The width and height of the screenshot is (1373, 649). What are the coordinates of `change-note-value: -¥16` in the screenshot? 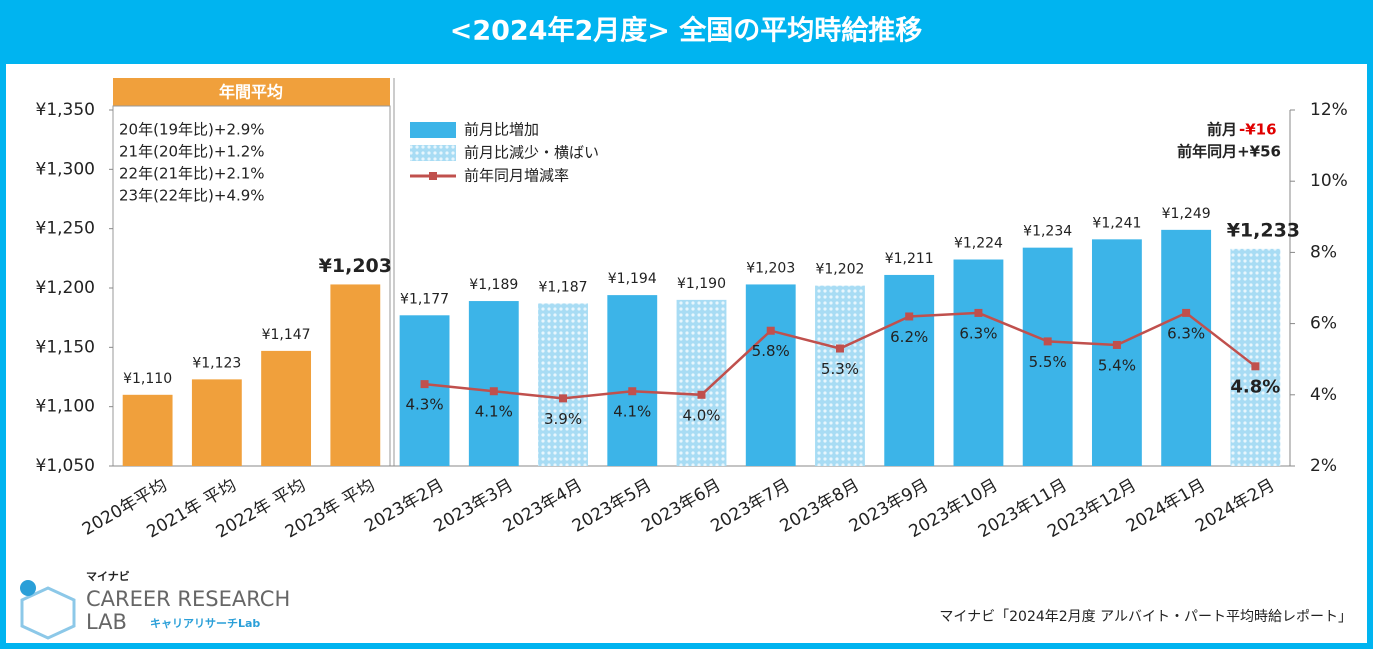 It's located at (1258, 130).